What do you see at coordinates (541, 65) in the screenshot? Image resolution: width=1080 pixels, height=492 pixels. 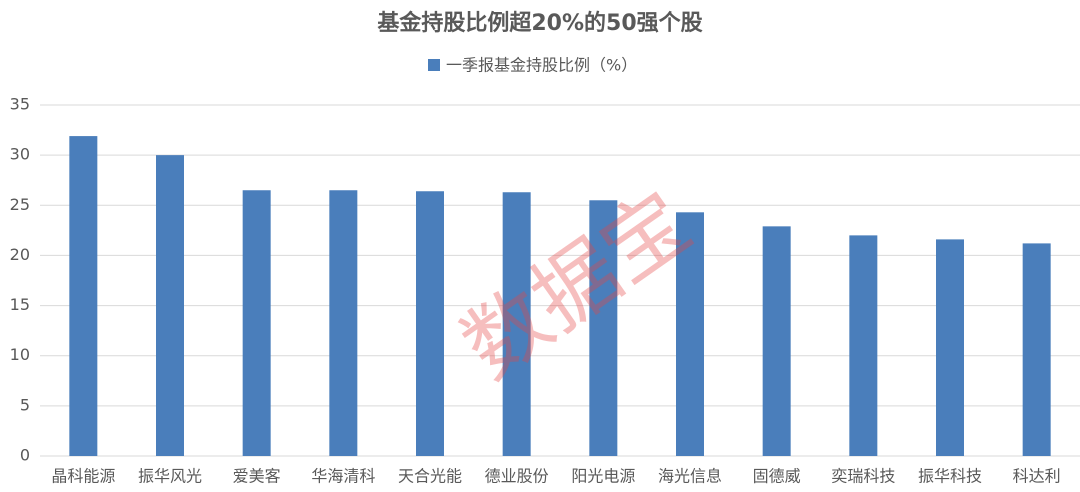 I see `legend-label: 一季报基金持股比例（%）` at bounding box center [541, 65].